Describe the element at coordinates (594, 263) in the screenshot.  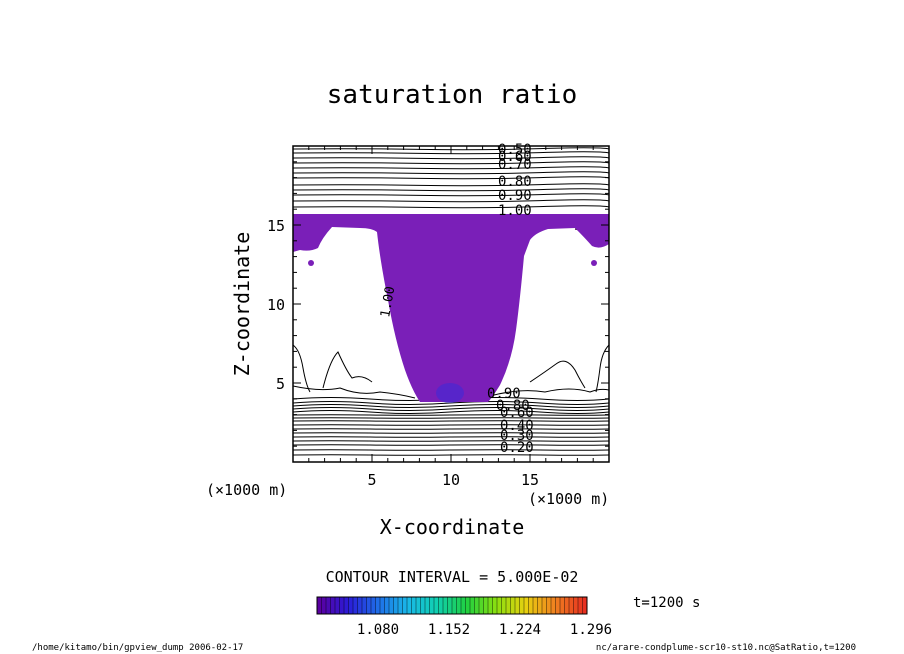
I see `saturated-dot-right` at that location.